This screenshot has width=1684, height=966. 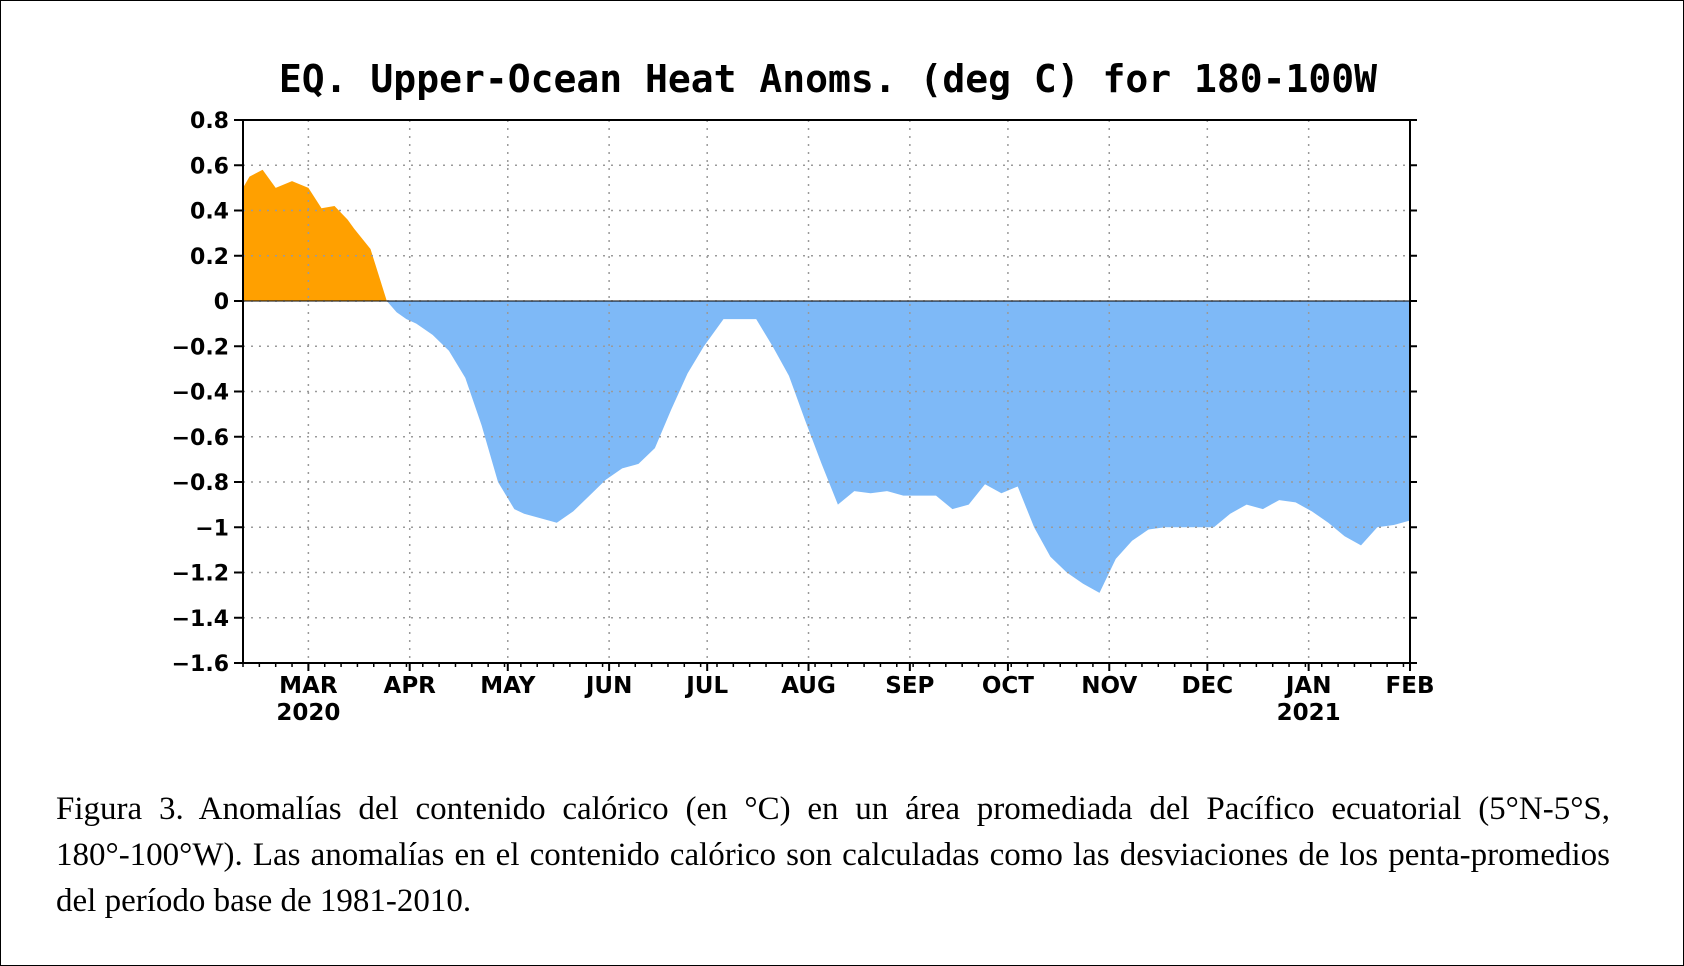 What do you see at coordinates (1008, 686) in the screenshot?
I see `x-tick-label: OCT` at bounding box center [1008, 686].